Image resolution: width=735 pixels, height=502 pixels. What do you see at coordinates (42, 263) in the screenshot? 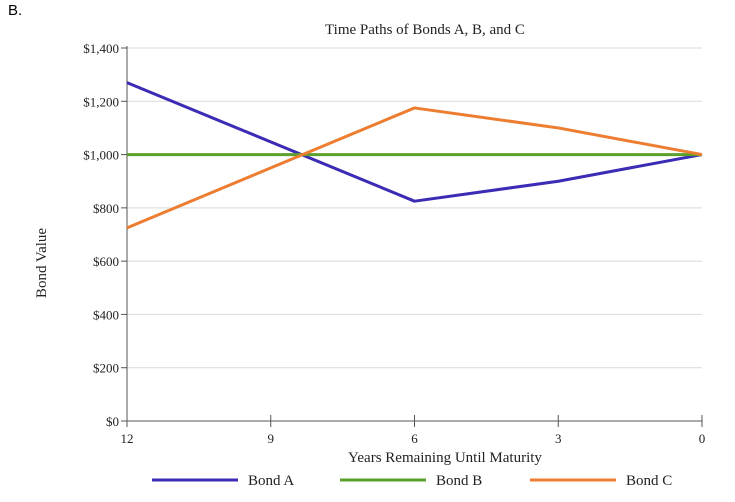
I see `y-axis-label: Bond Value` at bounding box center [42, 263].